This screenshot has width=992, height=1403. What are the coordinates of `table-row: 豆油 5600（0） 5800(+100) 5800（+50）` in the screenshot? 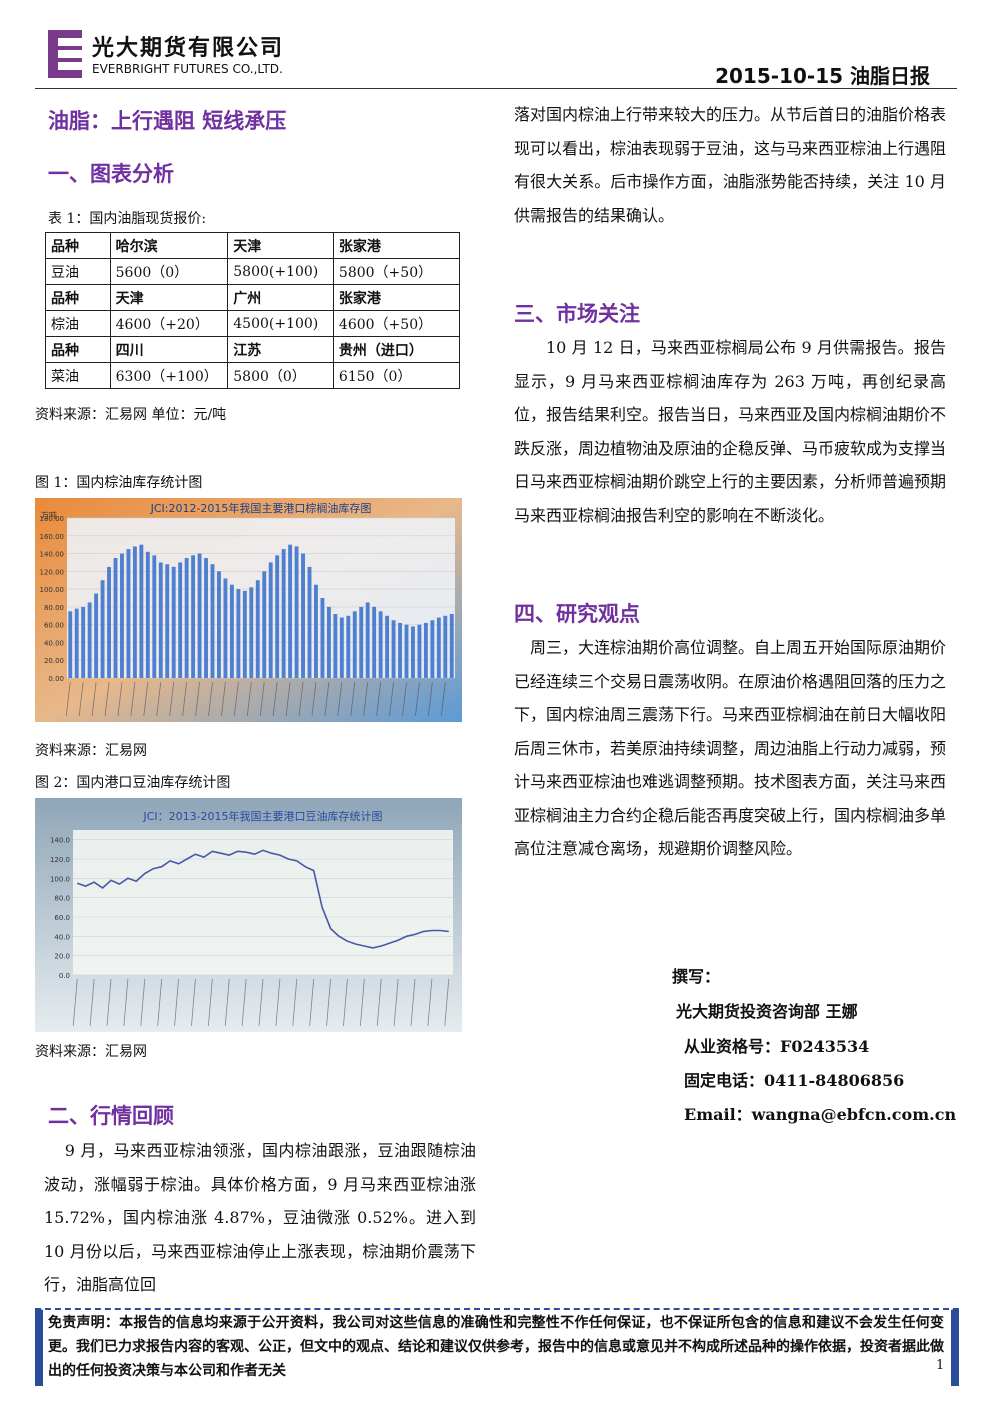 It's located at (253, 271).